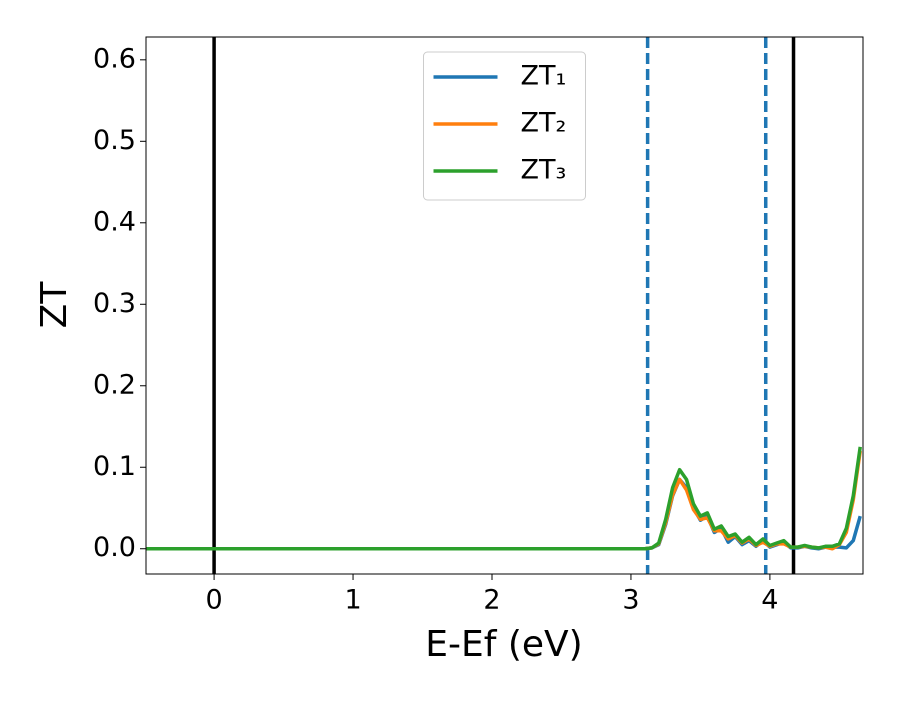 The image size is (900, 704). Describe the element at coordinates (114, 547) in the screenshot. I see `y-tick-label: 0.0` at that location.